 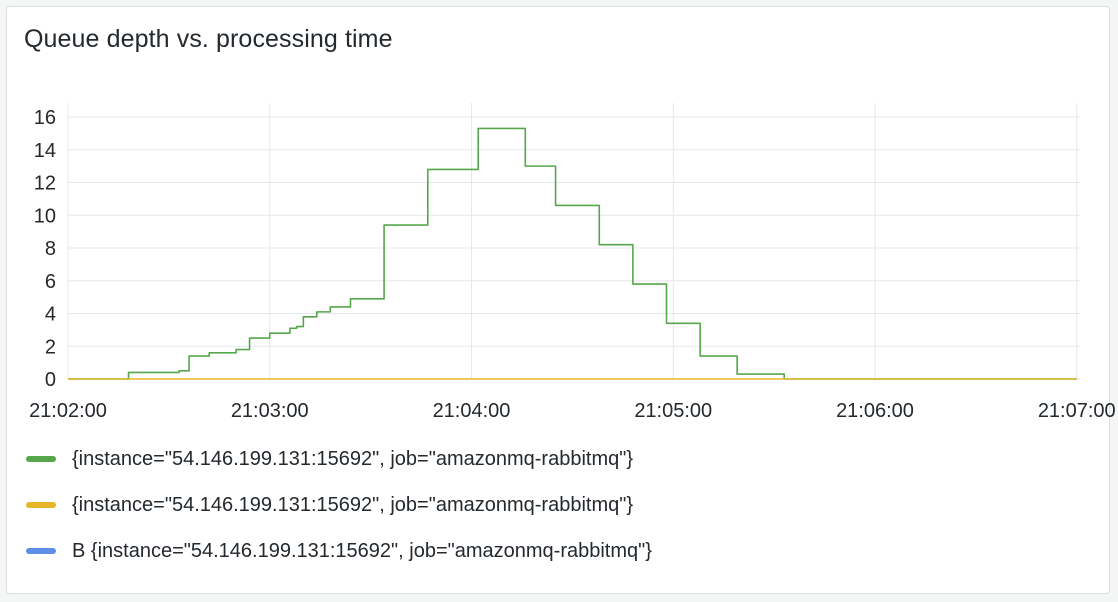 What do you see at coordinates (270, 411) in the screenshot?
I see `x-tick-label: 21:03:00` at bounding box center [270, 411].